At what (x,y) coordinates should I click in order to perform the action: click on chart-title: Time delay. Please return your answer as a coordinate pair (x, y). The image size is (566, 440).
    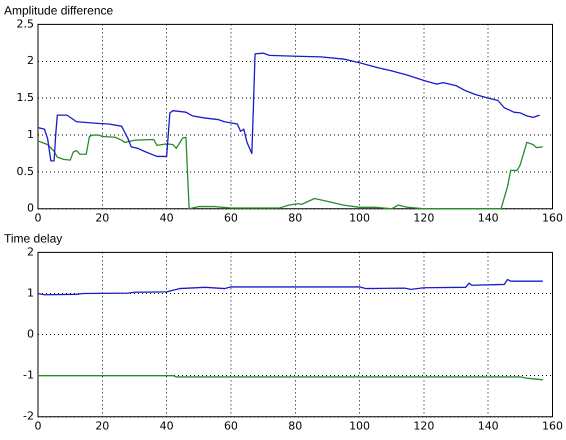
    Looking at the image, I should click on (33, 239).